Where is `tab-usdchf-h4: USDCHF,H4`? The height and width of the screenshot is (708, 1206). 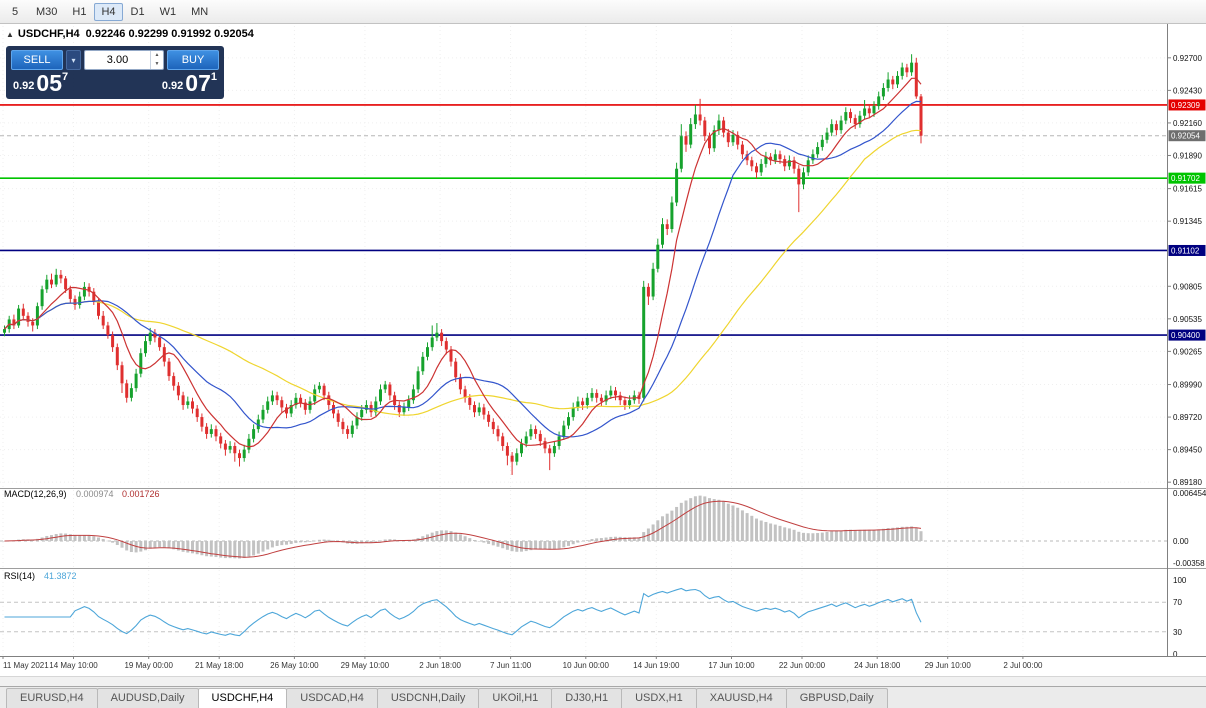
tab-usdchf-h4: USDCHF,H4 is located at coordinates (242, 698).